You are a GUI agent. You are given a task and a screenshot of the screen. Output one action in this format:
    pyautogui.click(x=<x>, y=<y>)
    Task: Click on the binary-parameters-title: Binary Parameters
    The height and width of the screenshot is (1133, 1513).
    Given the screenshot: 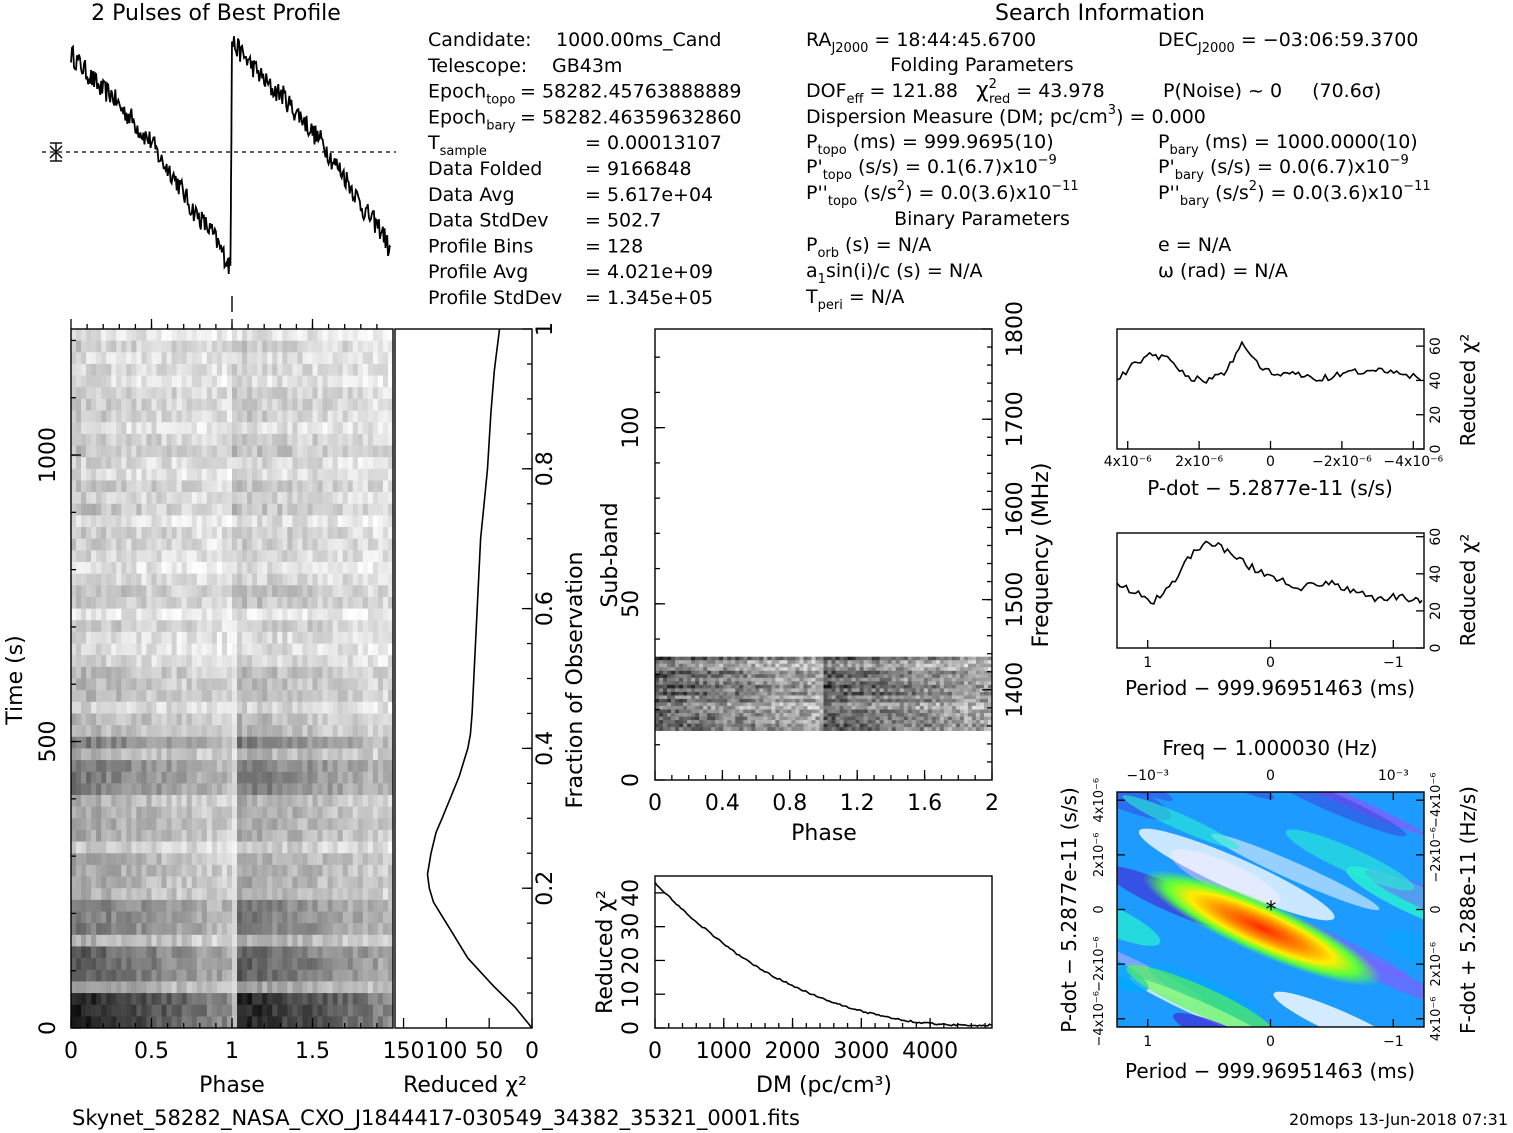 What is the action you would take?
    pyautogui.click(x=982, y=219)
    